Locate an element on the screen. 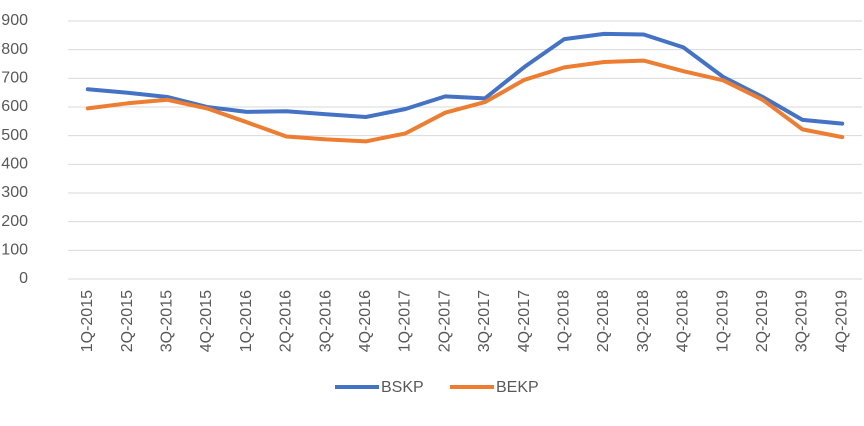 Image resolution: width=864 pixels, height=426 pixels. y-tick-label: 200 is located at coordinates (14, 221).